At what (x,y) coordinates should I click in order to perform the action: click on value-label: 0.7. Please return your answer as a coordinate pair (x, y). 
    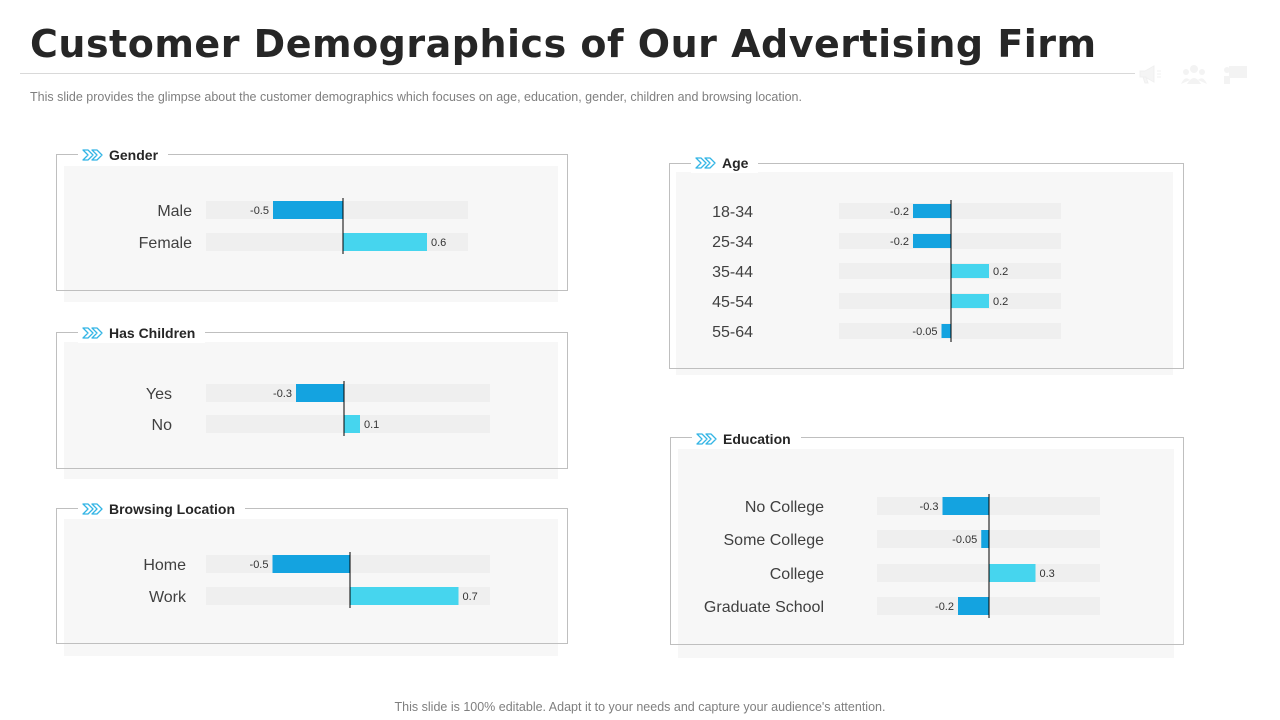
    Looking at the image, I should click on (470, 597).